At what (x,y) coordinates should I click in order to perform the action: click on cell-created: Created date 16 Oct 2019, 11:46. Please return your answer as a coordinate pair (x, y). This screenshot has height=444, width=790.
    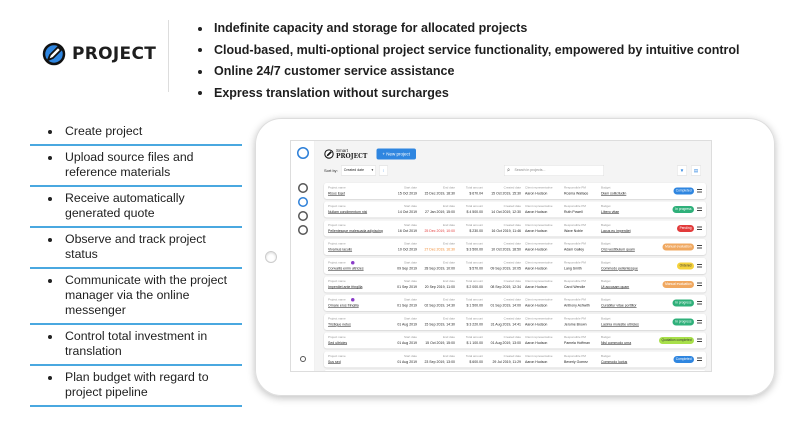
    Looking at the image, I should click on (503, 228).